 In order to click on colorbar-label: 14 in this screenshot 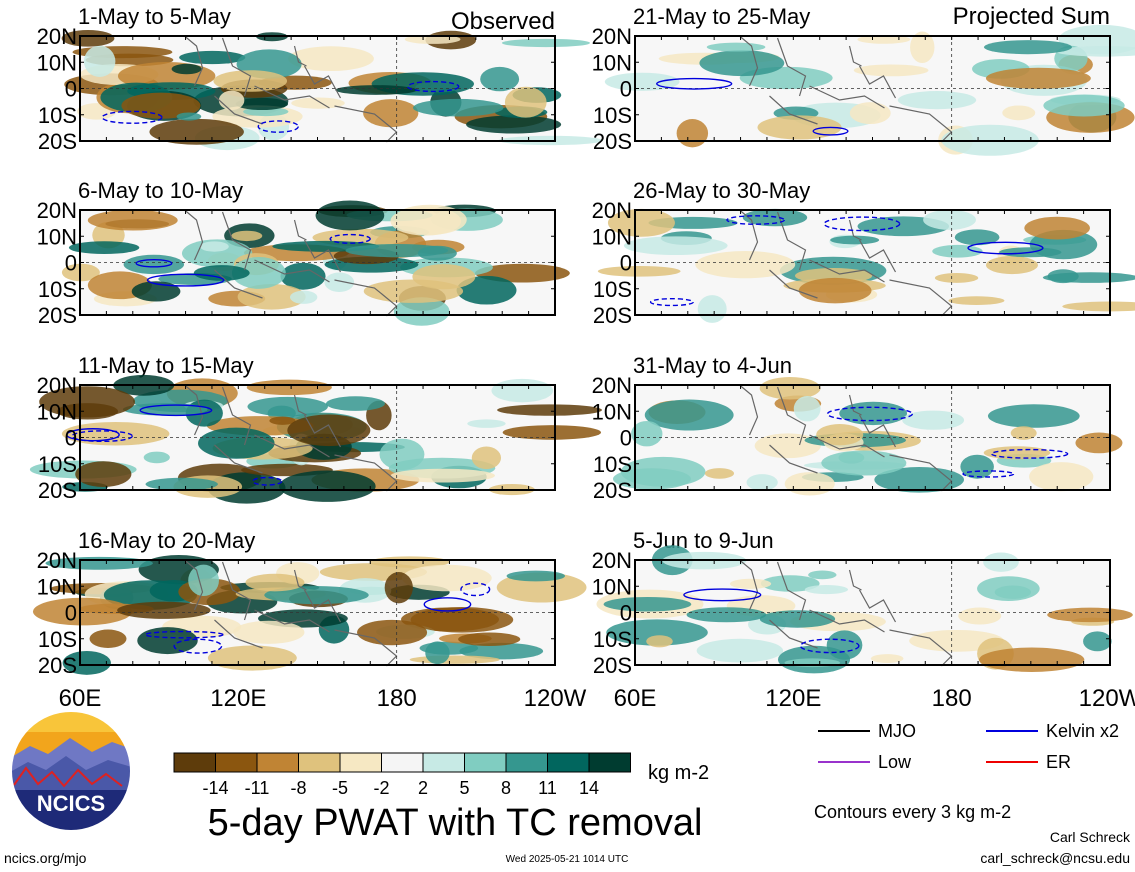, I will do `click(589, 788)`.